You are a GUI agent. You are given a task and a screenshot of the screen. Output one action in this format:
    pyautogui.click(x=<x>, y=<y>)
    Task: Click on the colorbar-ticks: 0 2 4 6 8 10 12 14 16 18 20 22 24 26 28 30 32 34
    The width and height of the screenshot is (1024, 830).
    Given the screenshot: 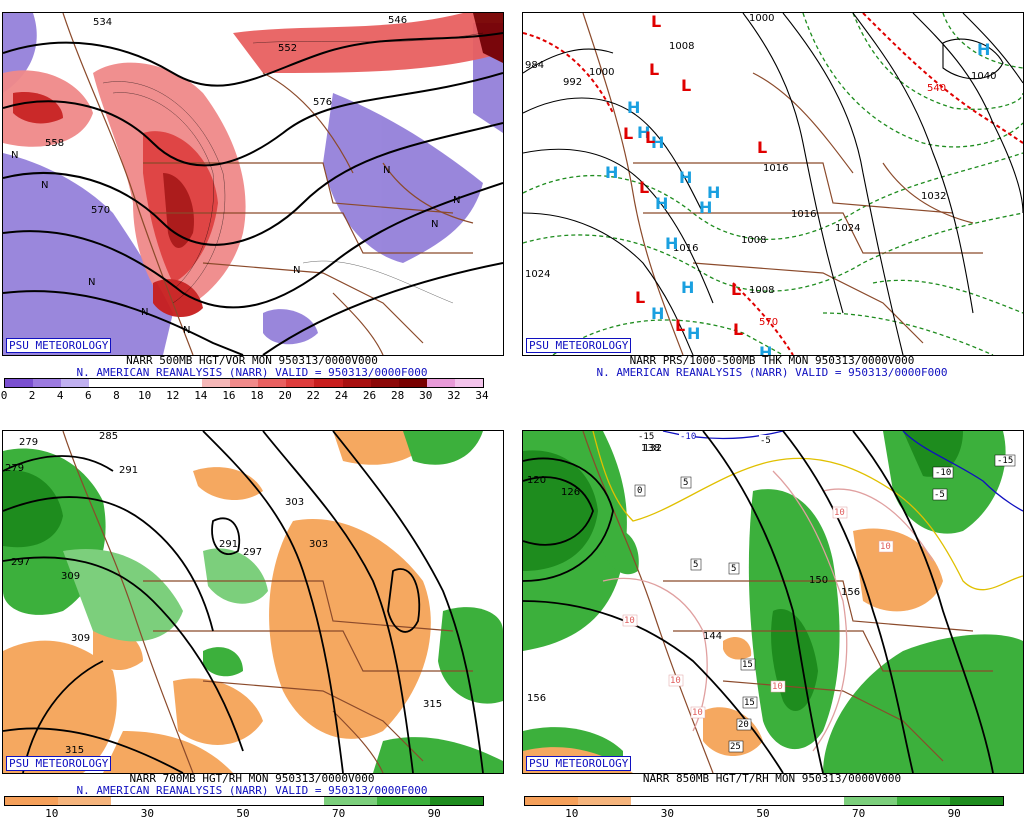 What is the action you would take?
    pyautogui.click(x=244, y=395)
    